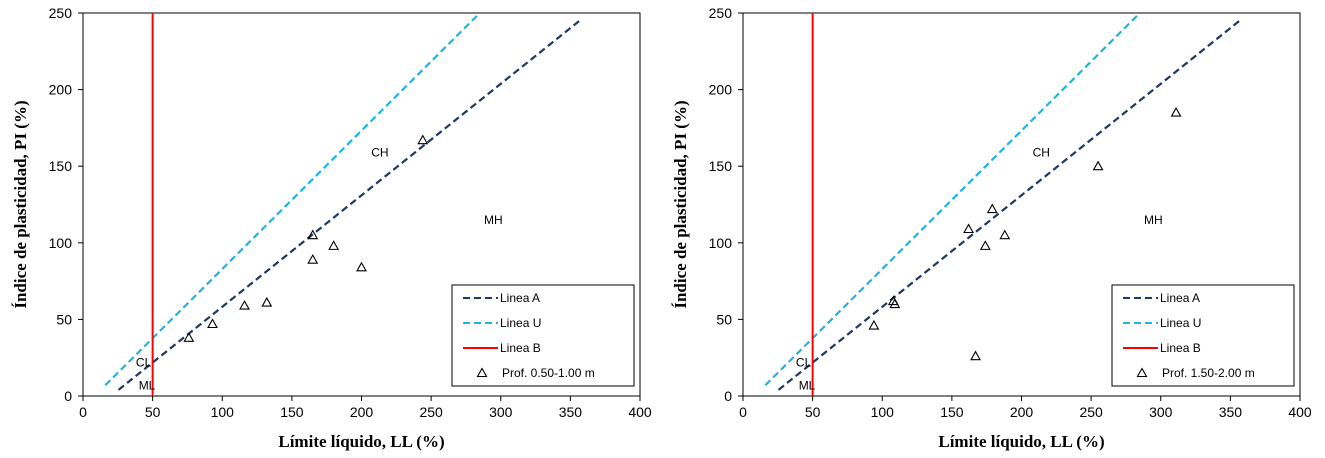  What do you see at coordinates (548, 373) in the screenshot?
I see `legend-label: Prof. 0.50-1.00 m` at bounding box center [548, 373].